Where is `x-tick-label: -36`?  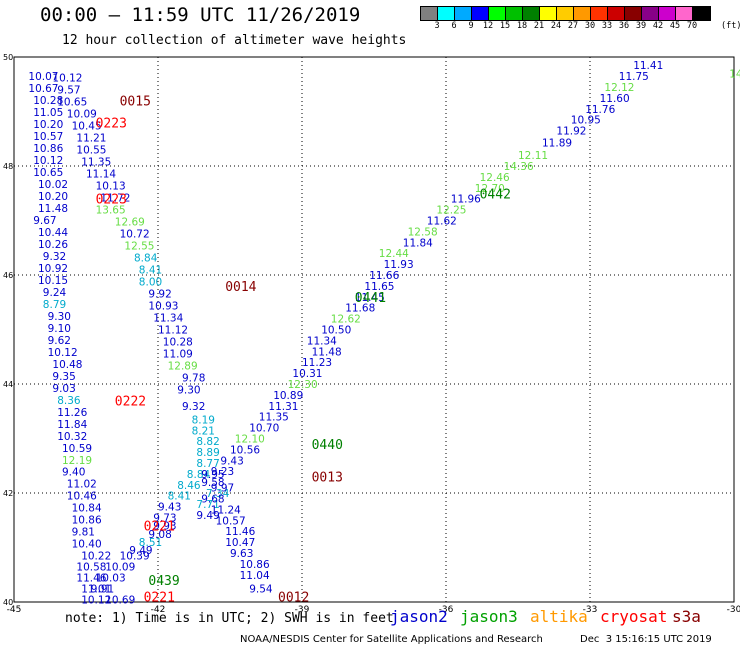 x-tick-label: -36 is located at coordinates (446, 610).